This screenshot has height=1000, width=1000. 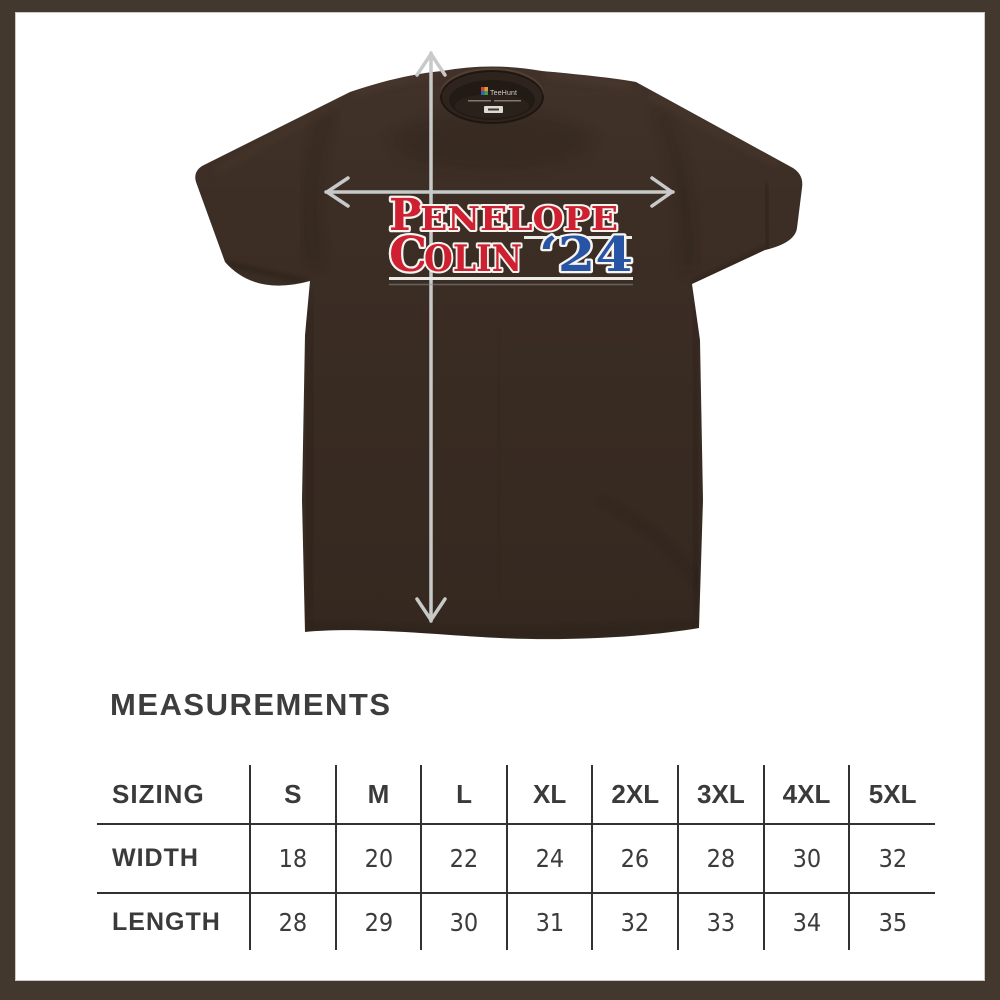 I want to click on sizing-row-label: SIZING, so click(x=158, y=793).